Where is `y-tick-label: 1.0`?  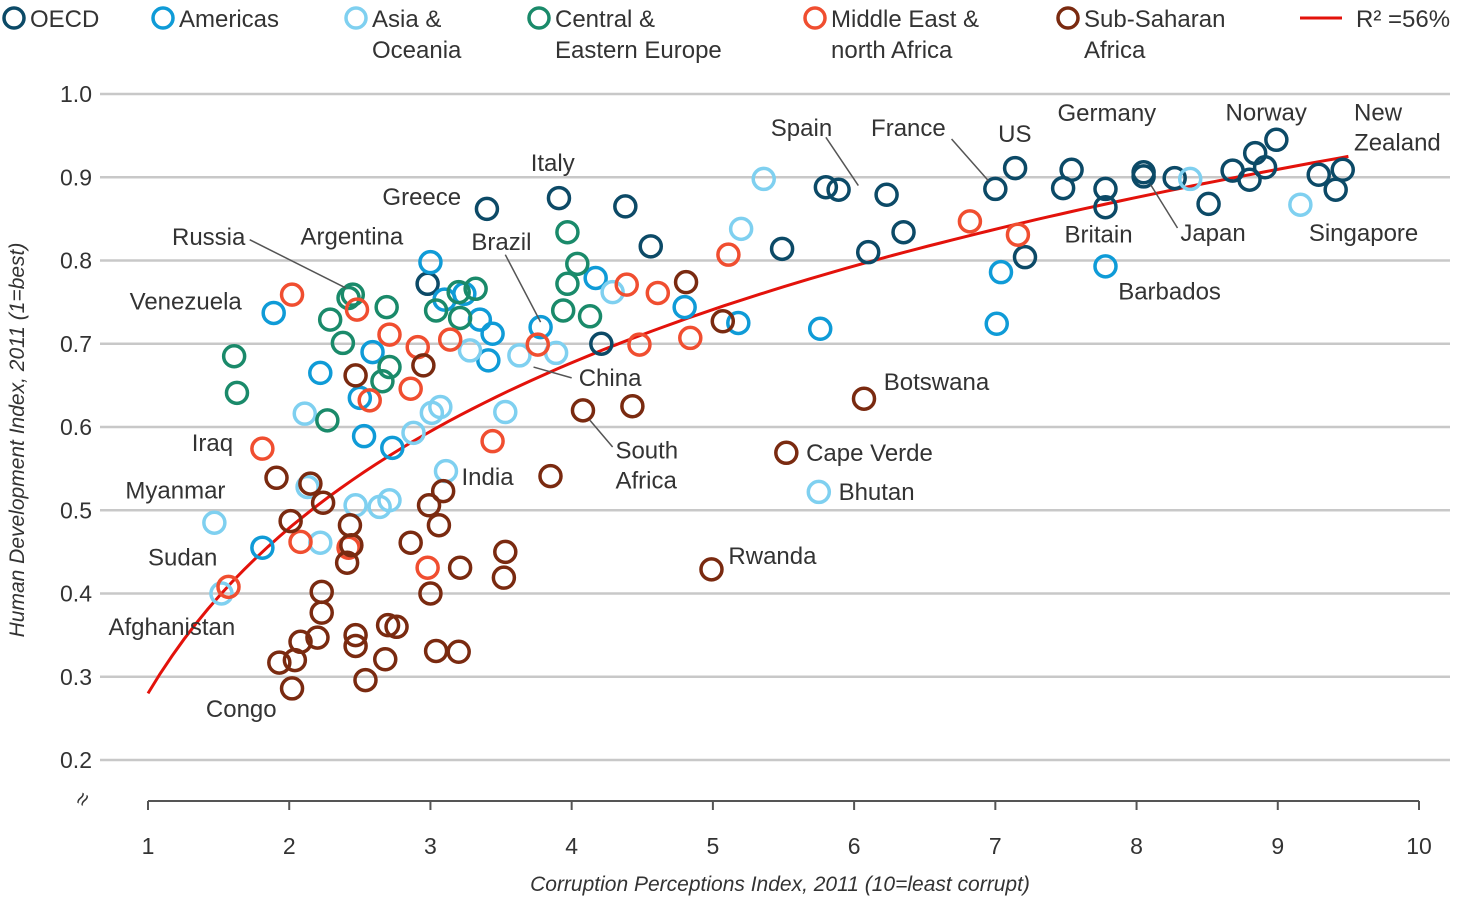
y-tick-label: 1.0 is located at coordinates (76, 94).